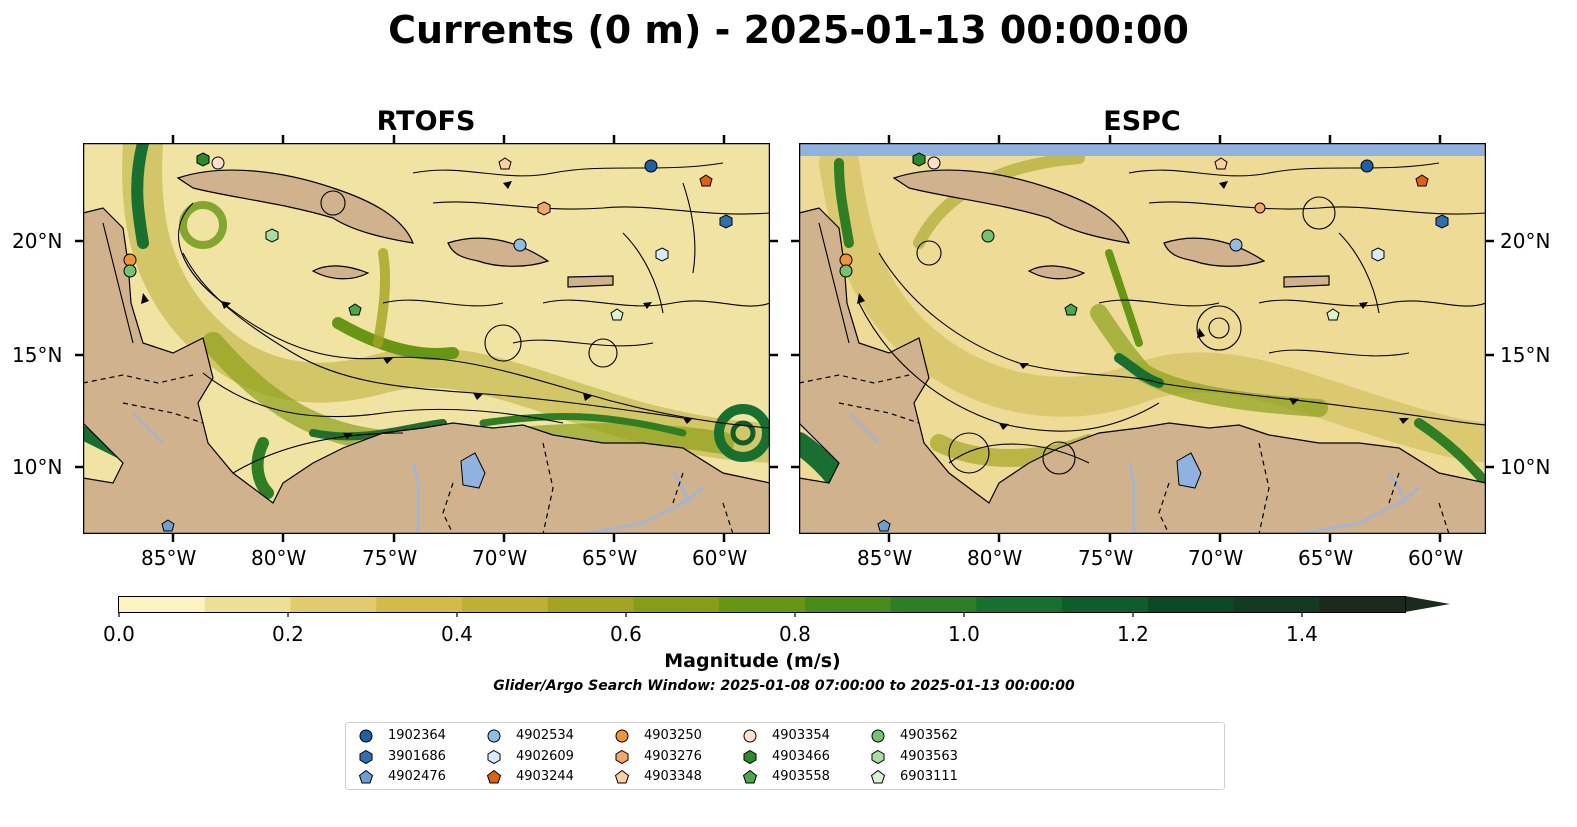 The width and height of the screenshot is (1577, 827). I want to click on legend-item: 4903466, so click(802, 757).